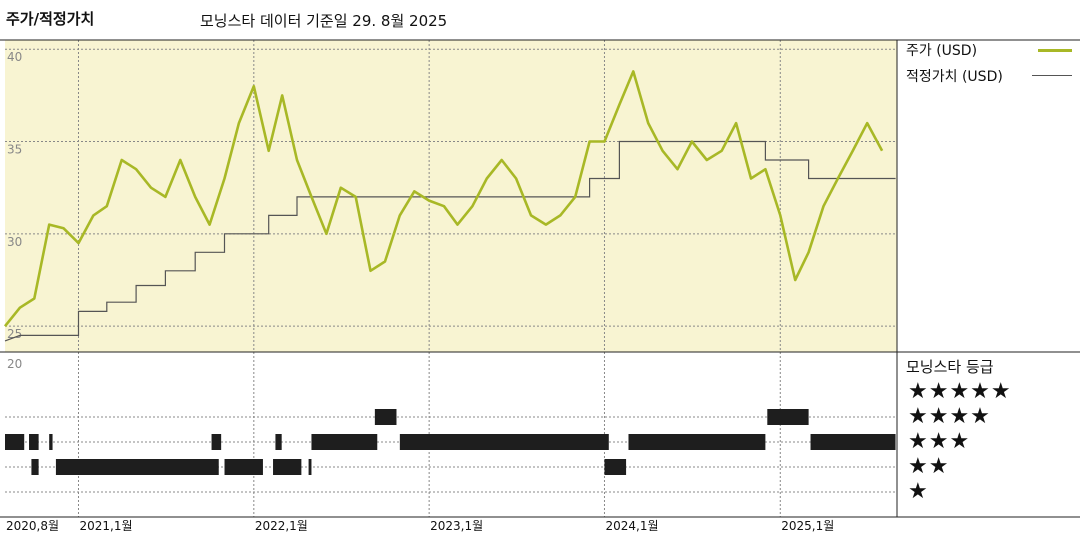 The image size is (1080, 540). I want to click on legend-swatch-fair-value, so click(1052, 75).